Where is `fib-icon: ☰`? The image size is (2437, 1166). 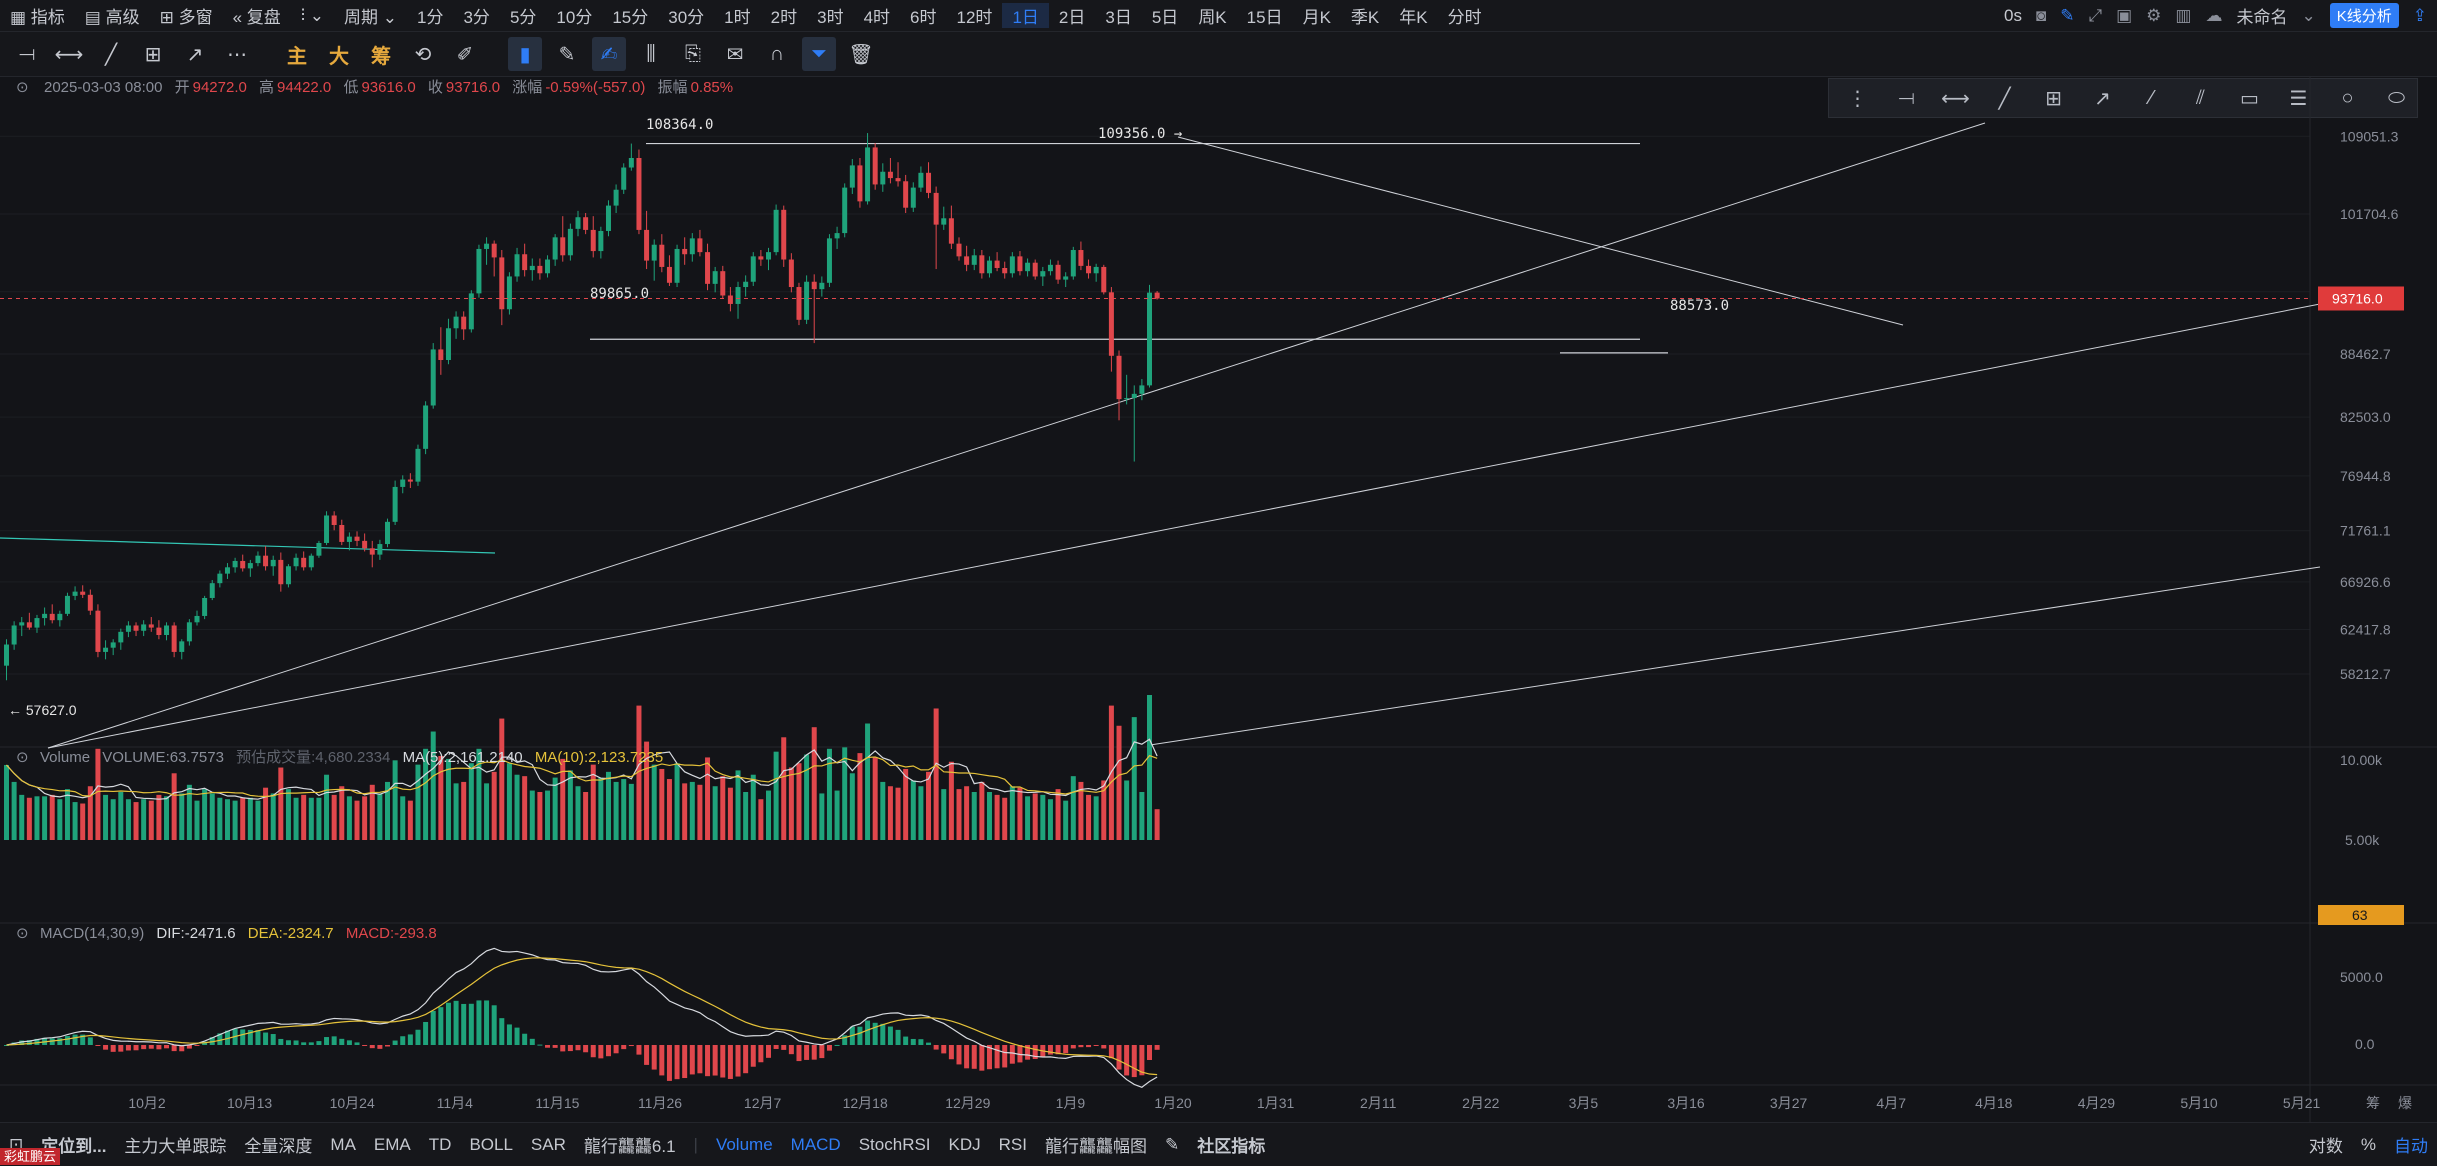
fib-icon: ☰ is located at coordinates (2298, 98).